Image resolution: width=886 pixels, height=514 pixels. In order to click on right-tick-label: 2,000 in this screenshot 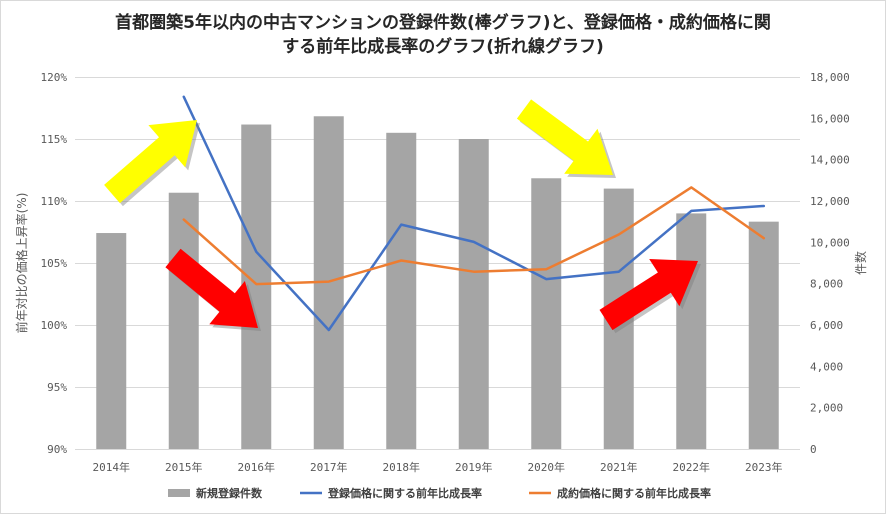, I will do `click(826, 408)`.